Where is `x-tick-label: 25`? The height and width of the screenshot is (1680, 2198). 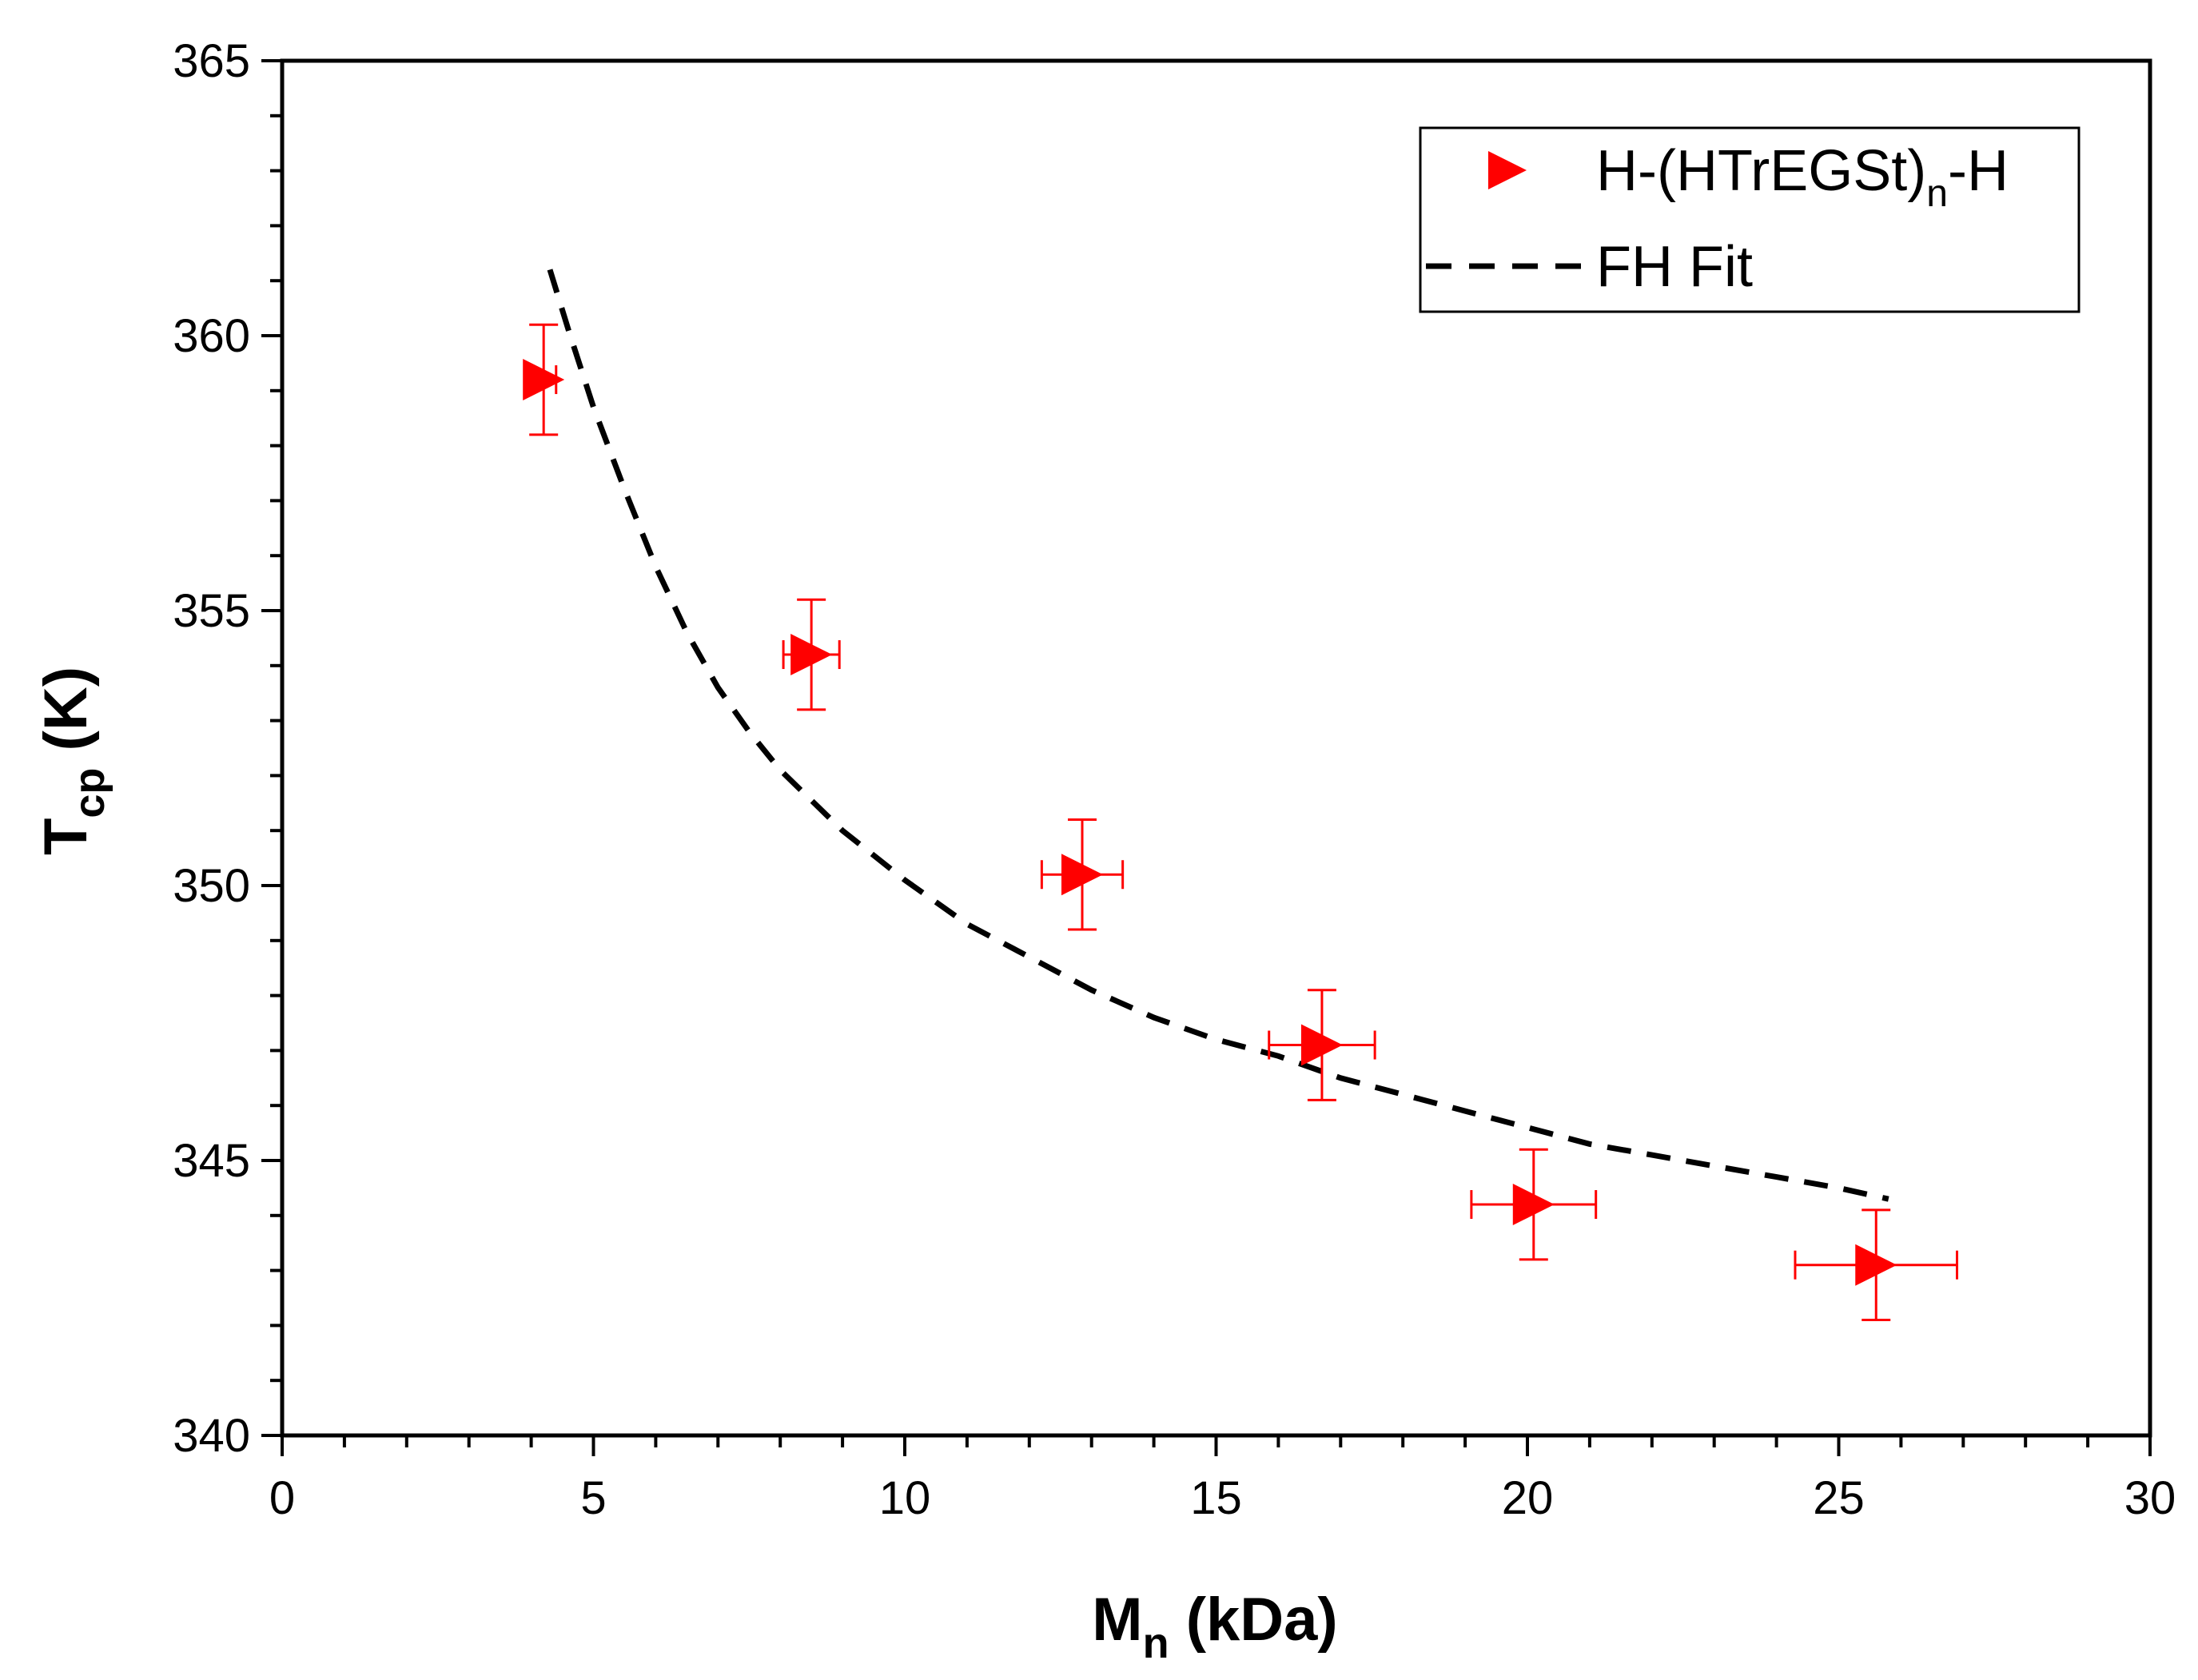
x-tick-label: 25 is located at coordinates (1839, 1498).